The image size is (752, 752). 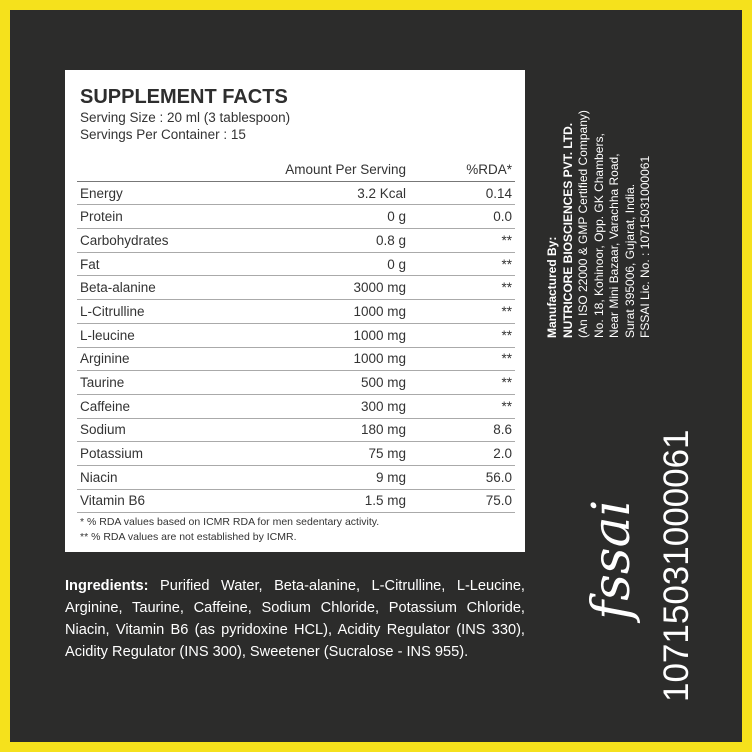 I want to click on address-line: Near Mini Bazaar, Varachha Road,, so click(x=614, y=245).